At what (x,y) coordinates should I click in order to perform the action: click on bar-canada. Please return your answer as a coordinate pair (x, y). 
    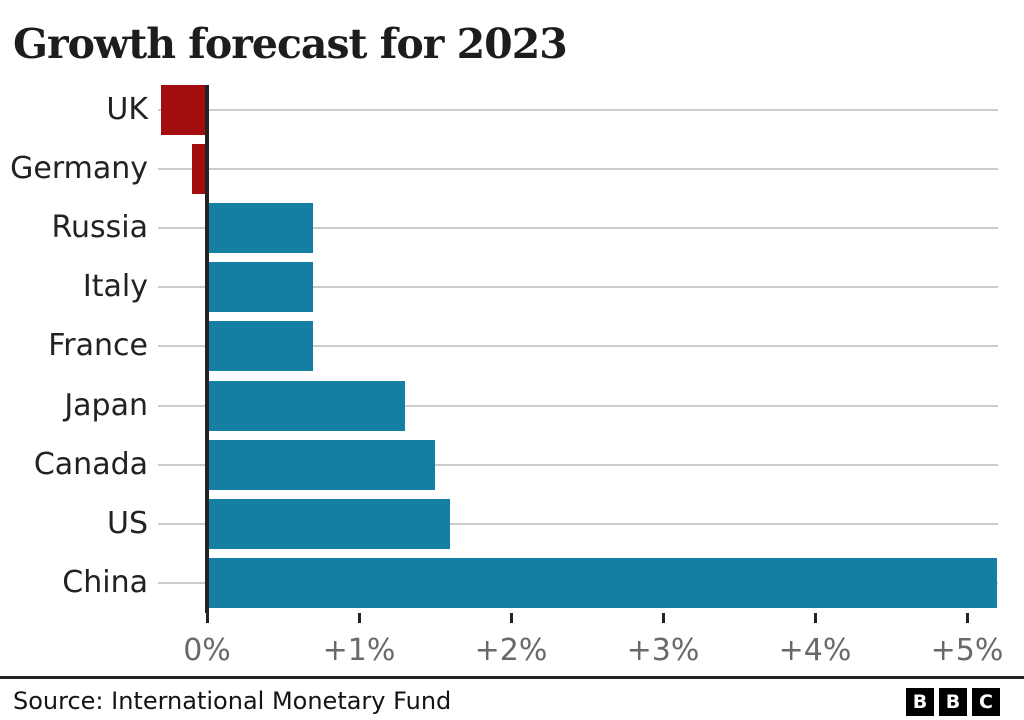
    Looking at the image, I should click on (321, 464).